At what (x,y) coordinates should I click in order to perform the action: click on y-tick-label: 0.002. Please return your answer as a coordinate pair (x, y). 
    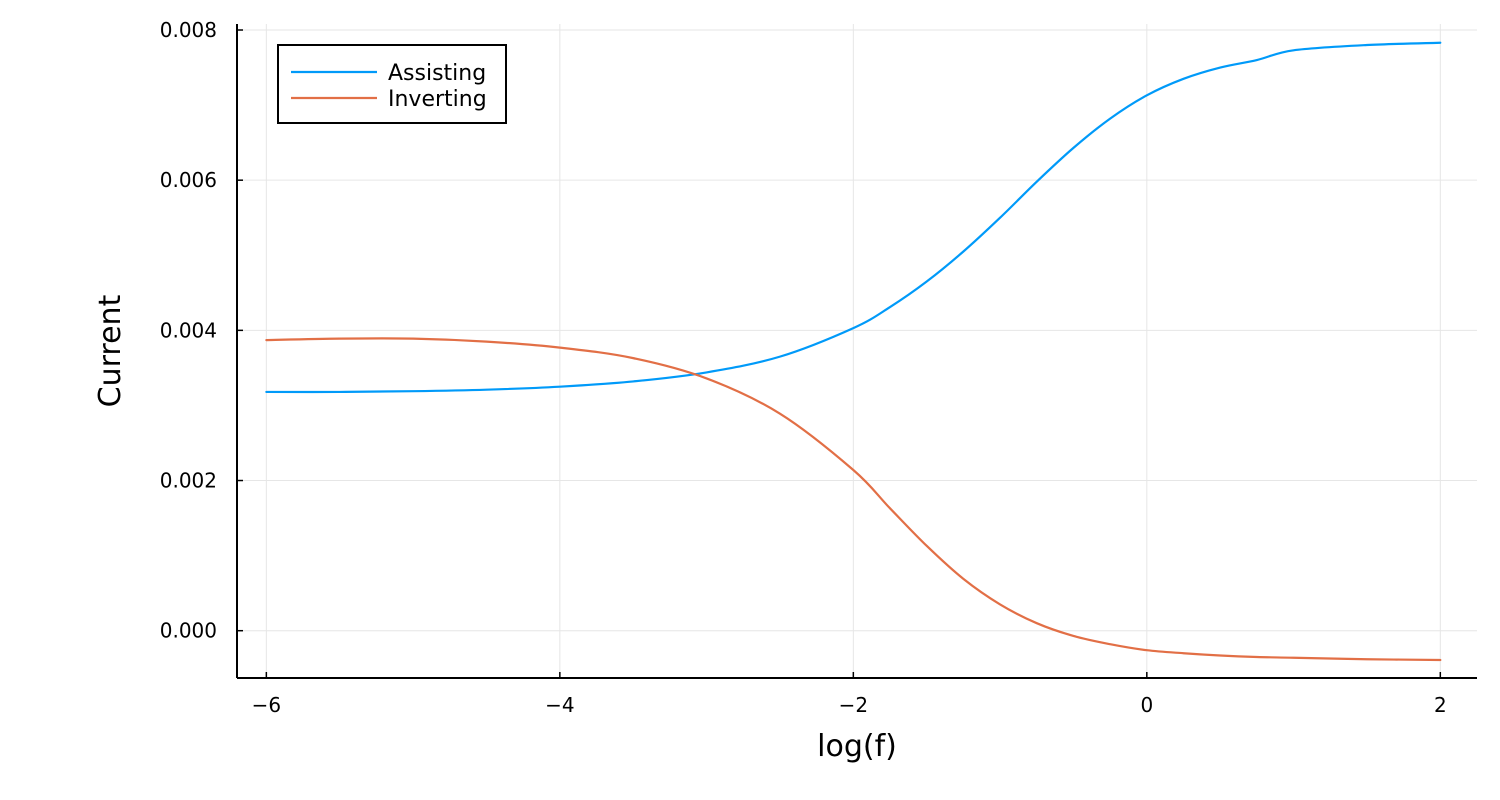
    Looking at the image, I should click on (188, 481).